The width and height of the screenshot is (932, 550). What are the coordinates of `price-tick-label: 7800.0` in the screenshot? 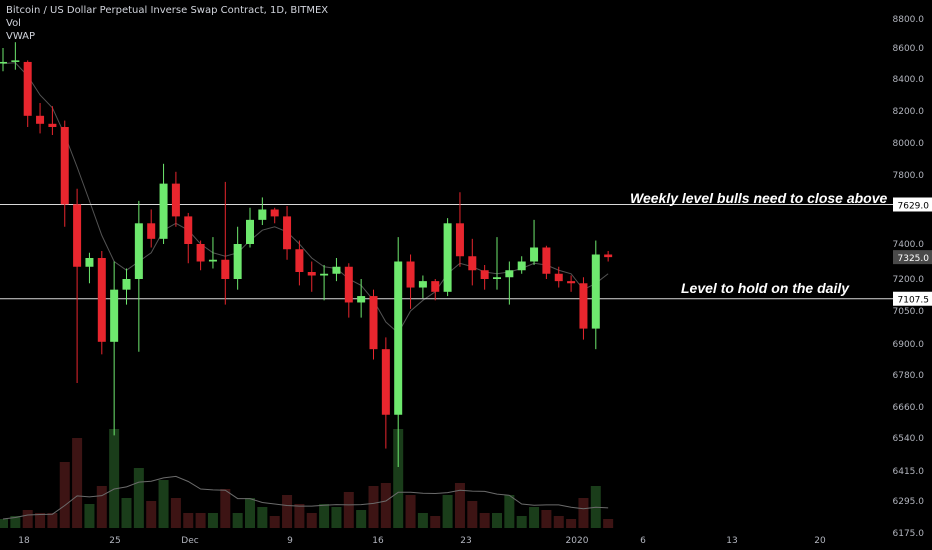 It's located at (909, 176).